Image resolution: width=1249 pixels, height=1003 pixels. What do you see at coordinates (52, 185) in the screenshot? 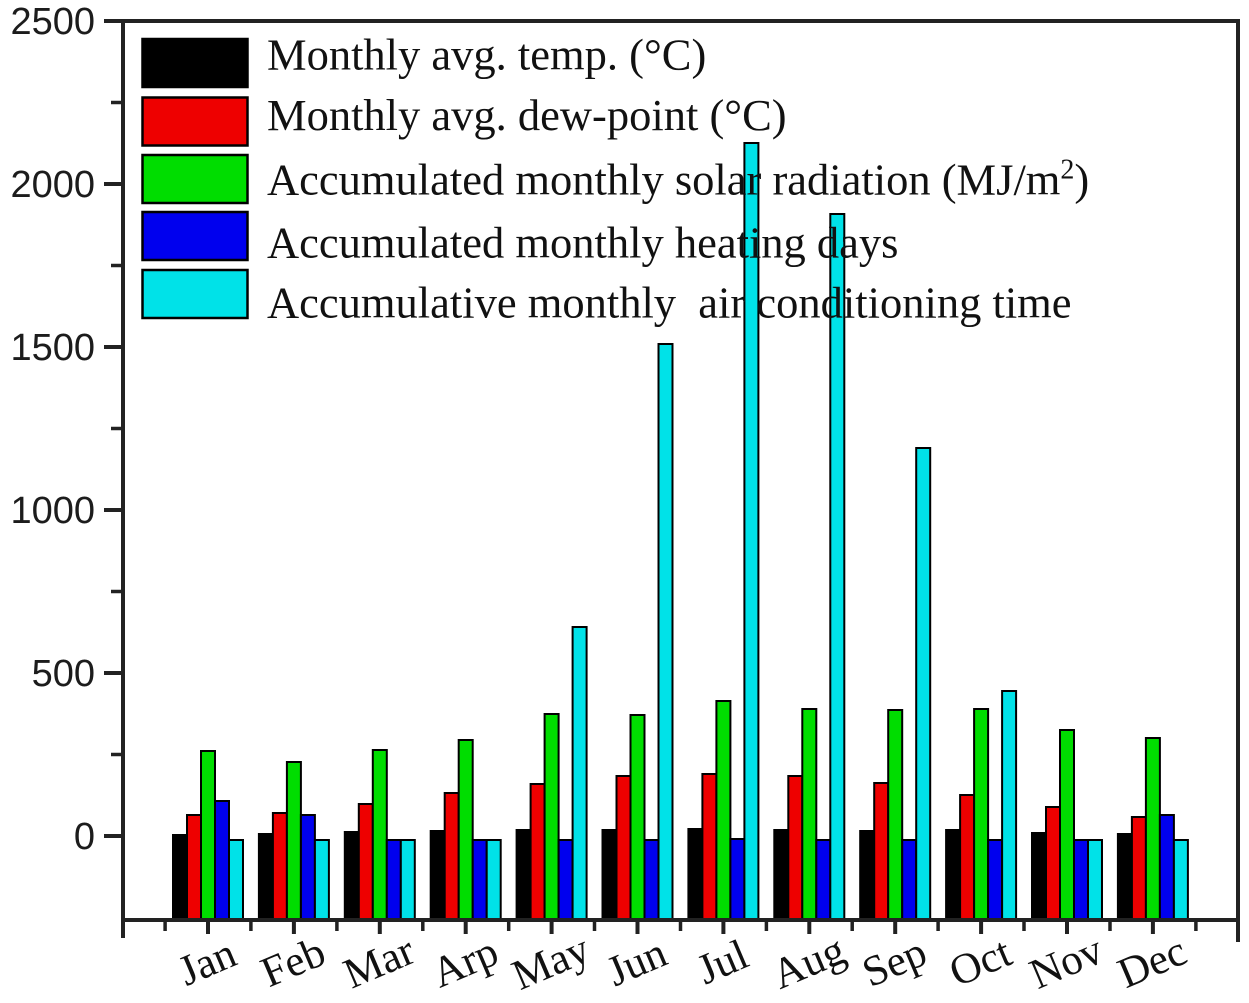
I see `svg-text: 2000` at bounding box center [52, 185].